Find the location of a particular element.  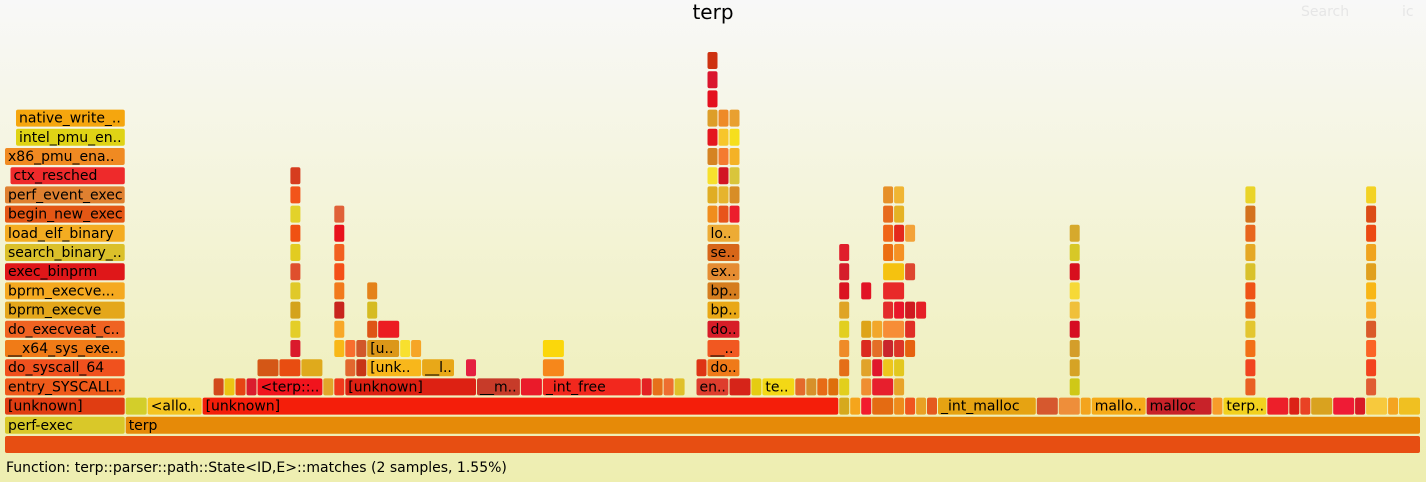

search-button: Search is located at coordinates (1325, 12).